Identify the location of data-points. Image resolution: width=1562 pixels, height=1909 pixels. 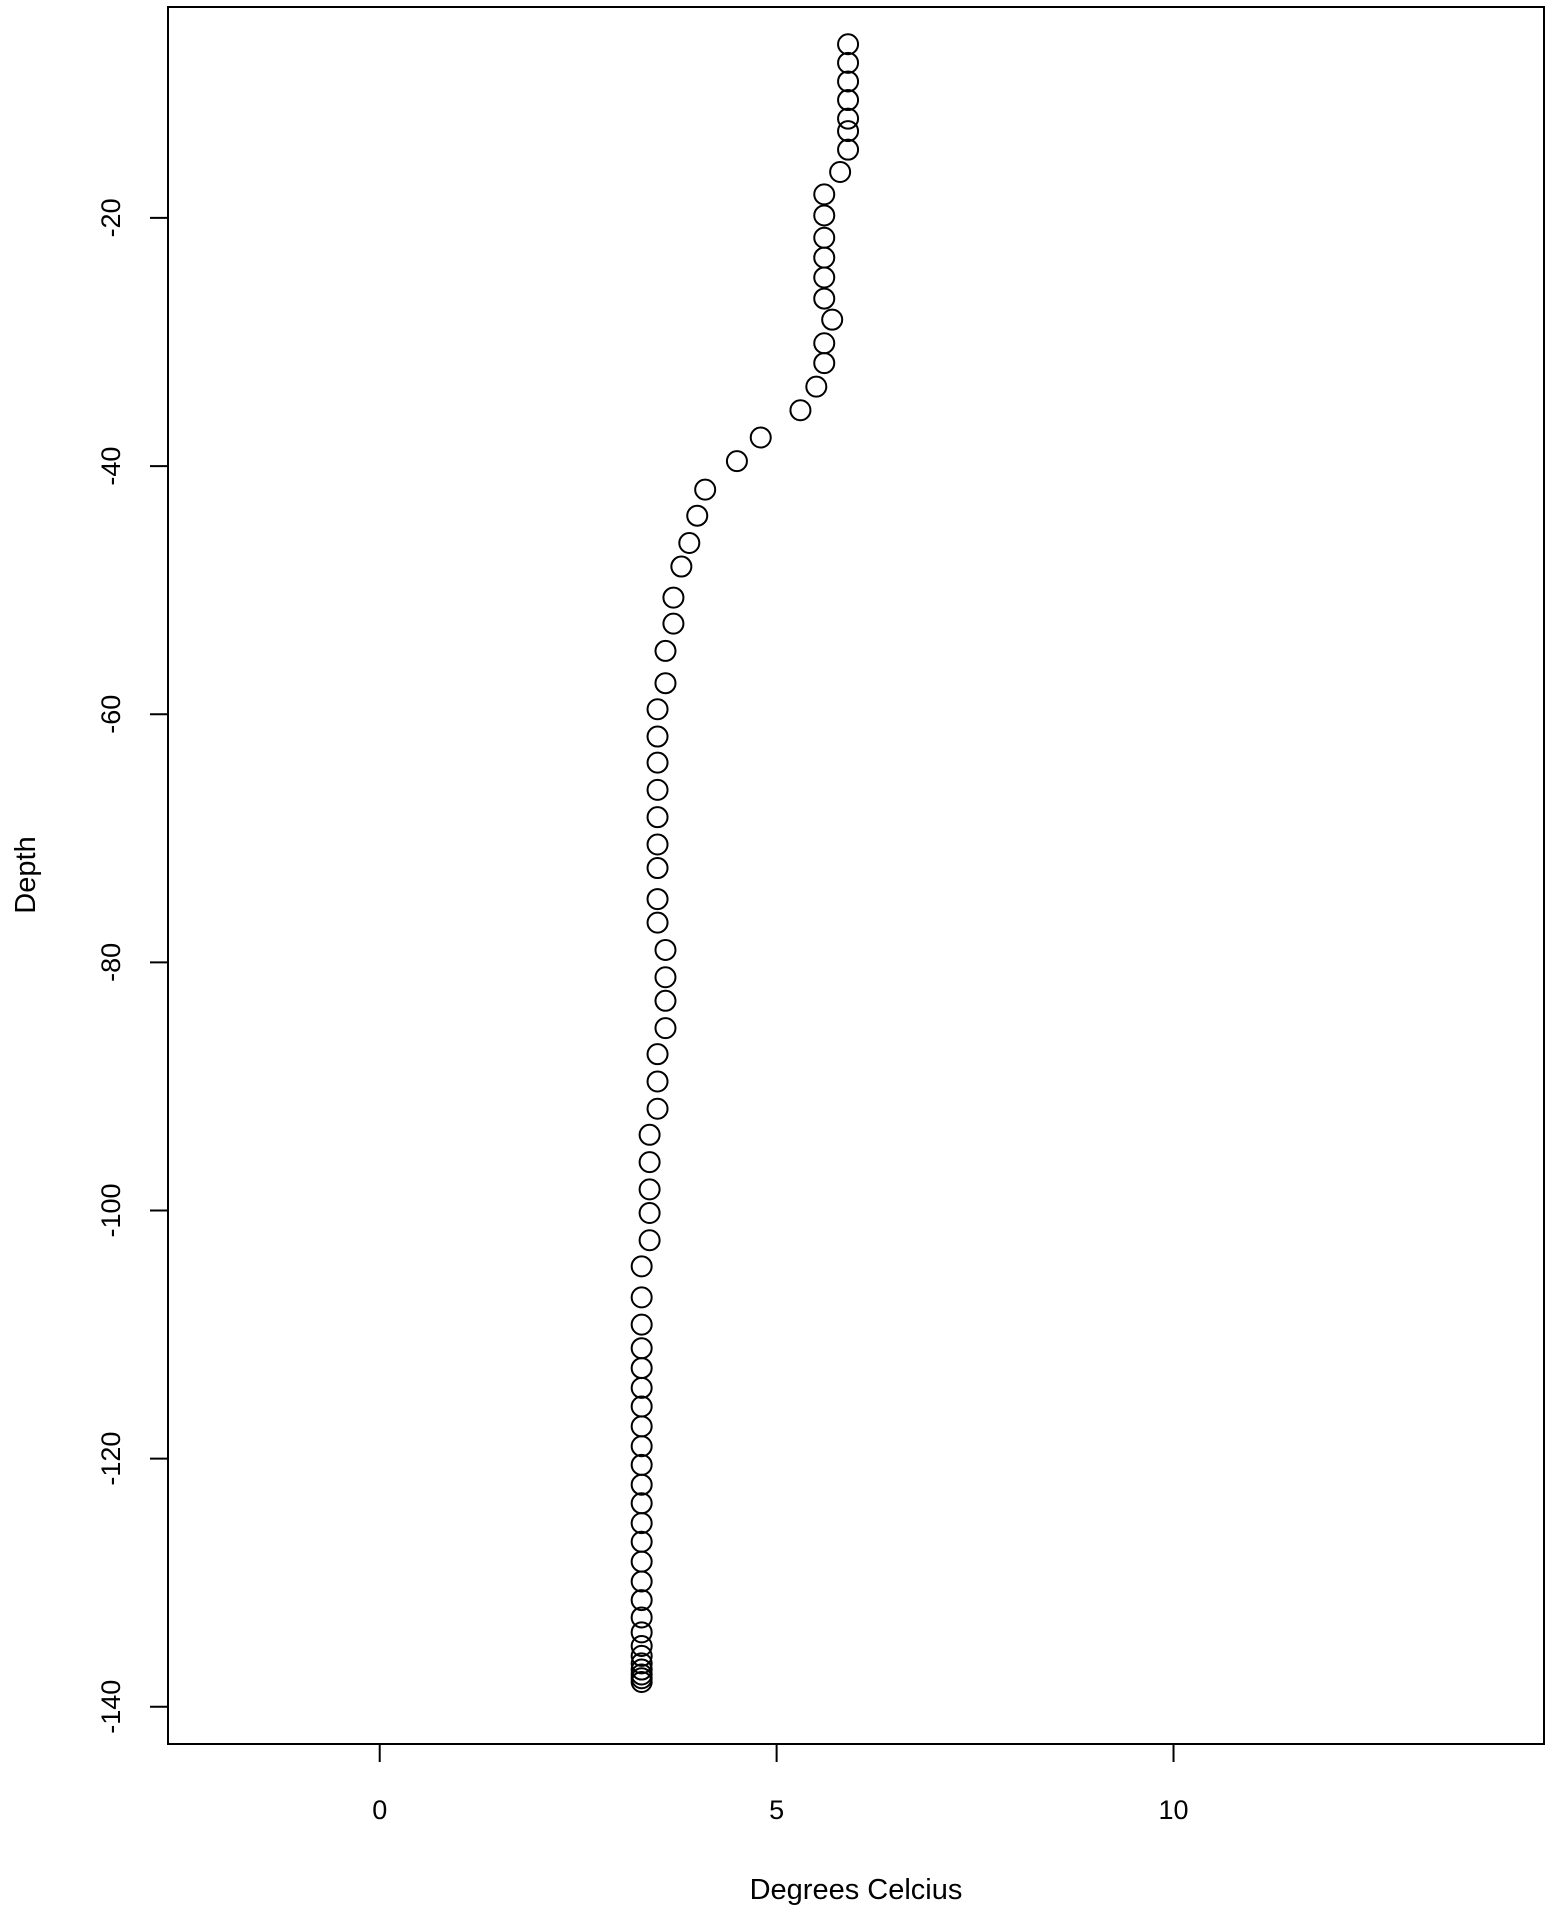
(745, 863).